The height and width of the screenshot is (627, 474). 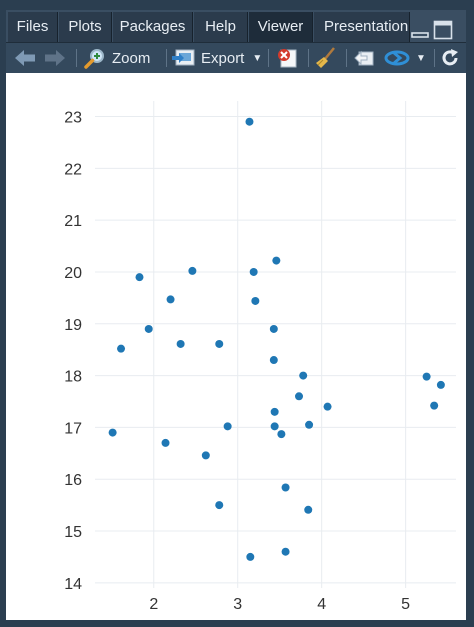 I want to click on tab-packages: Packages, so click(x=153, y=27).